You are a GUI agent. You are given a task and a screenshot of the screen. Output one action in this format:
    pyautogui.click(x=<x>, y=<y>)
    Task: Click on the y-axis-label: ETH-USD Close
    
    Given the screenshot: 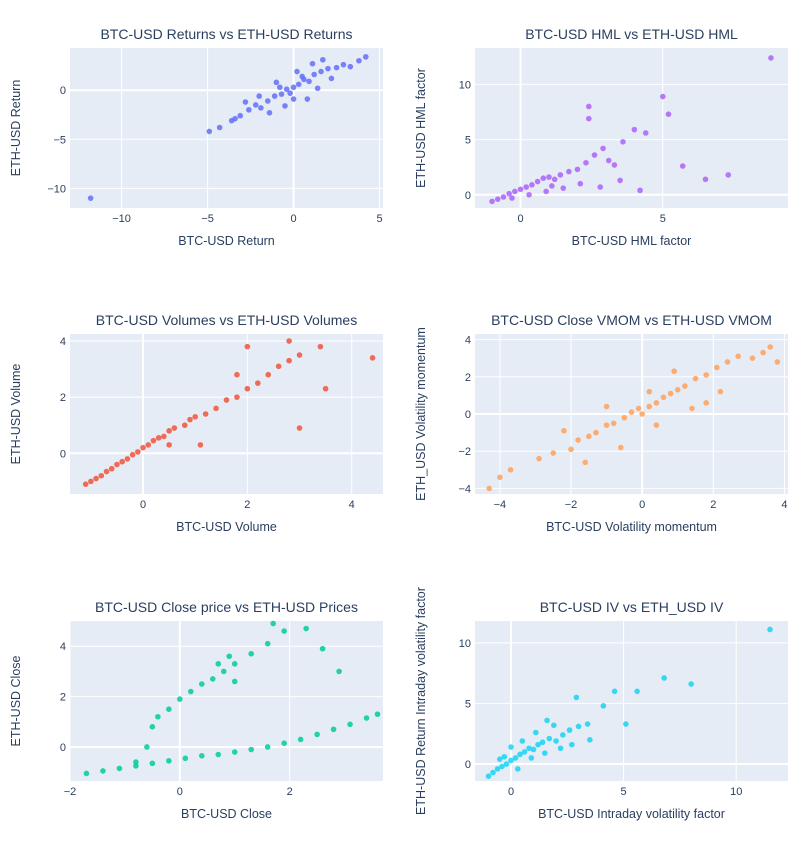 What is the action you would take?
    pyautogui.click(x=16, y=700)
    